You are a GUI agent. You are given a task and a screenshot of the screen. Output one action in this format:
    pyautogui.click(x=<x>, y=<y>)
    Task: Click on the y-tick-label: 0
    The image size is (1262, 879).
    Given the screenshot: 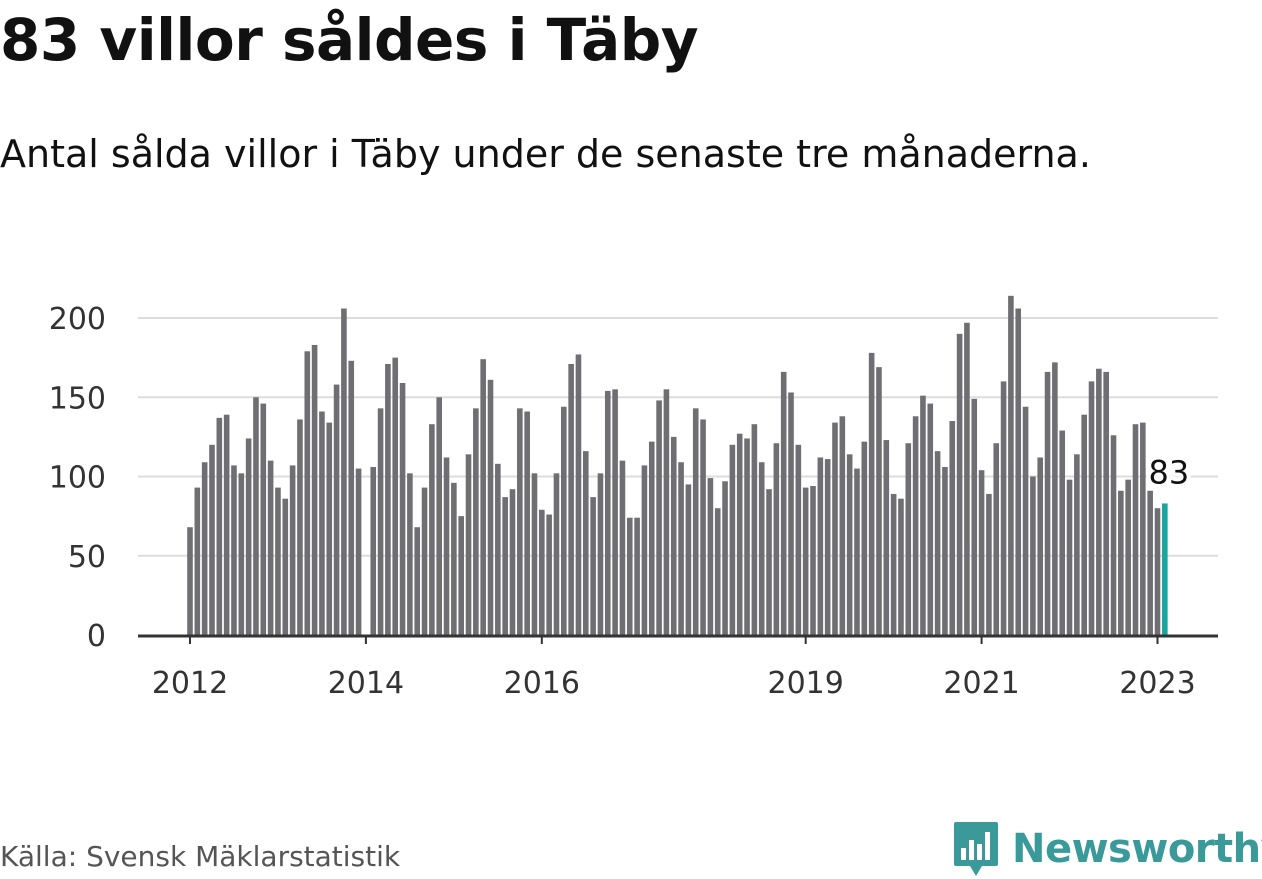 What is the action you would take?
    pyautogui.click(x=96, y=636)
    